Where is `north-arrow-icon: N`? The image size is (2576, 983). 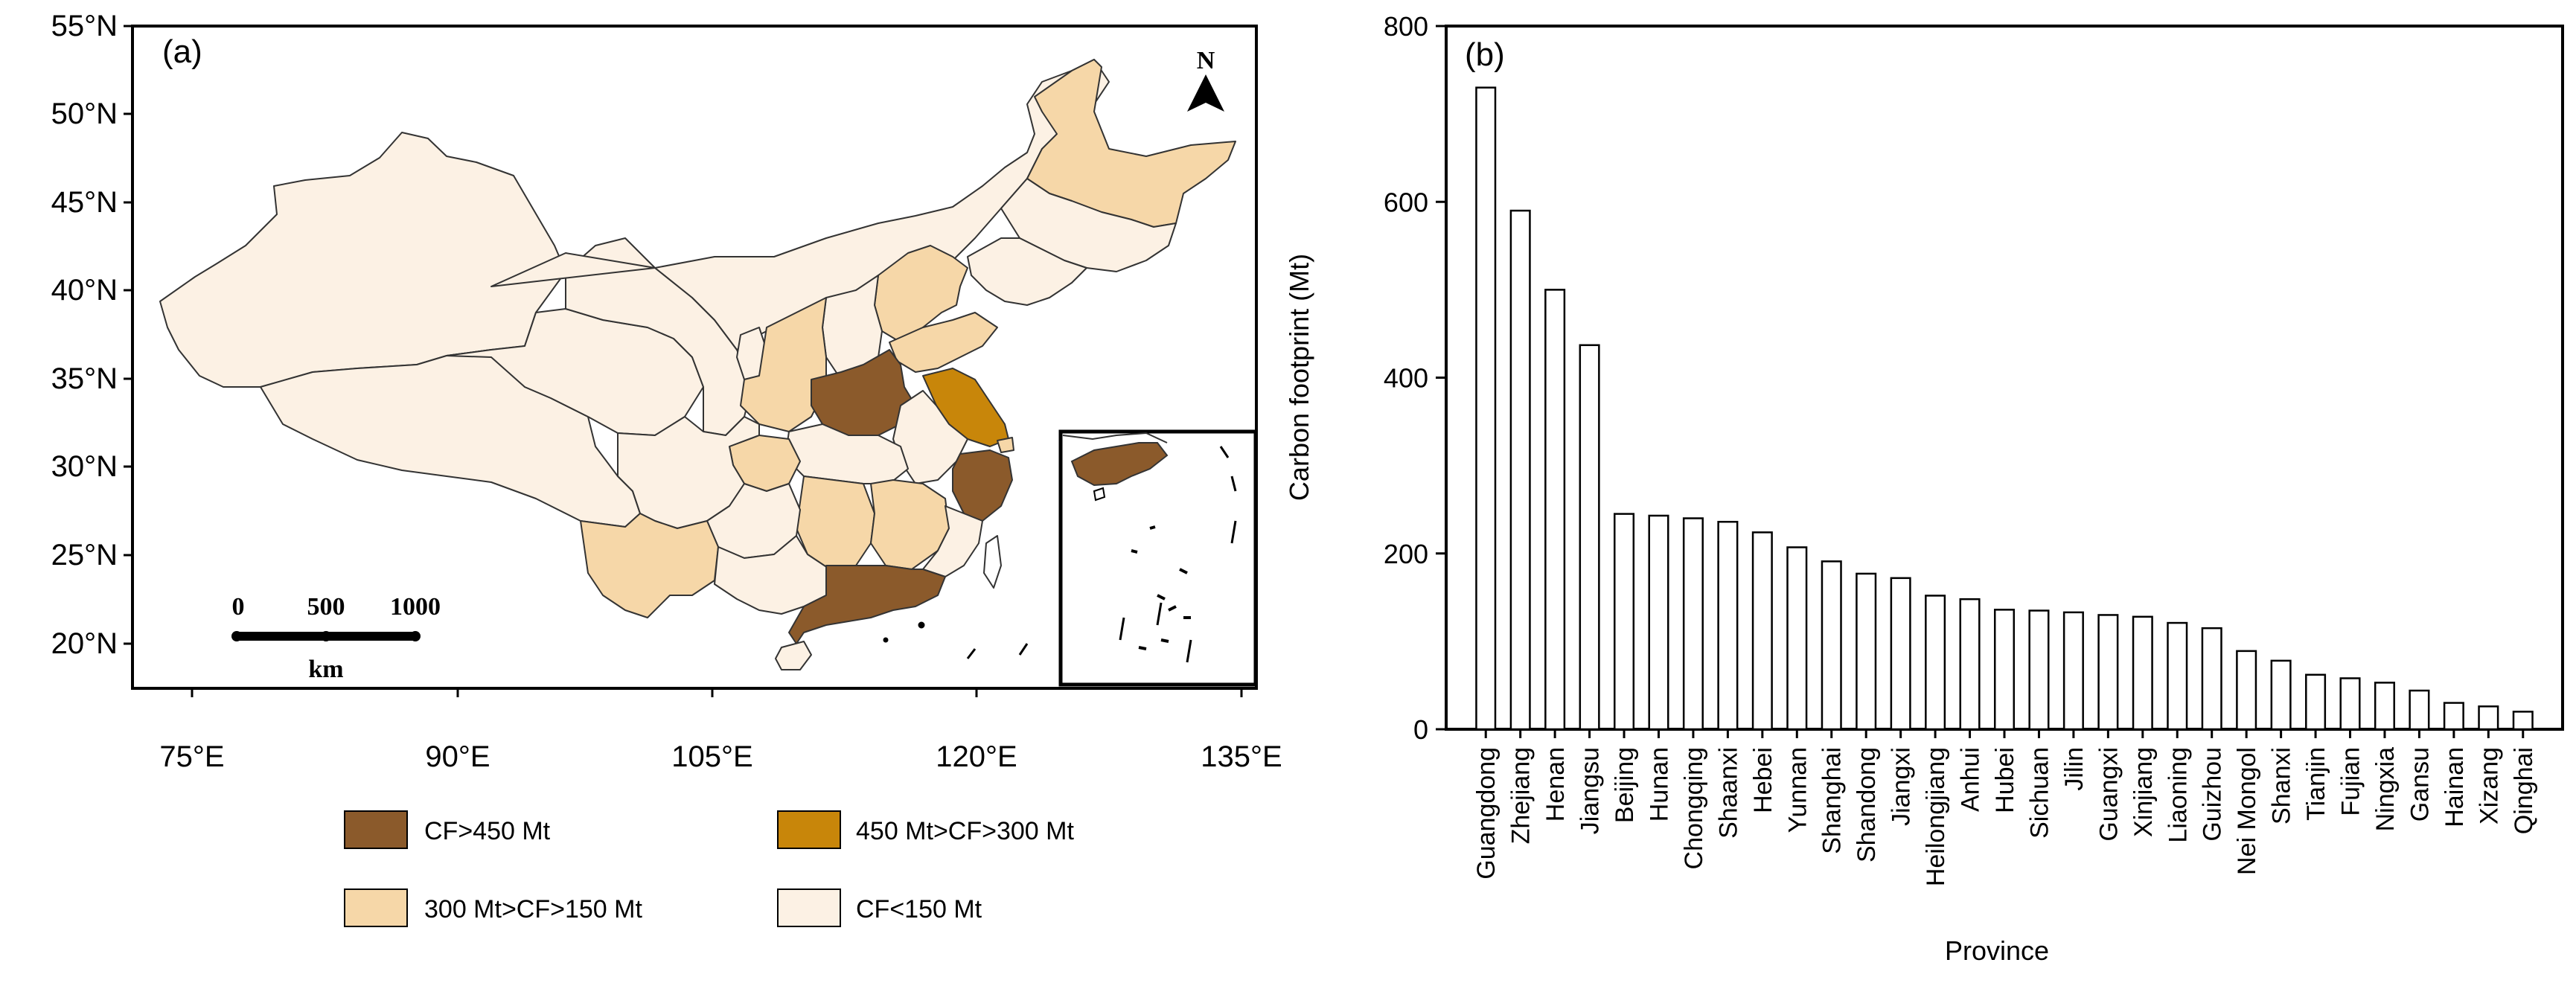 north-arrow-icon: N is located at coordinates (1205, 79).